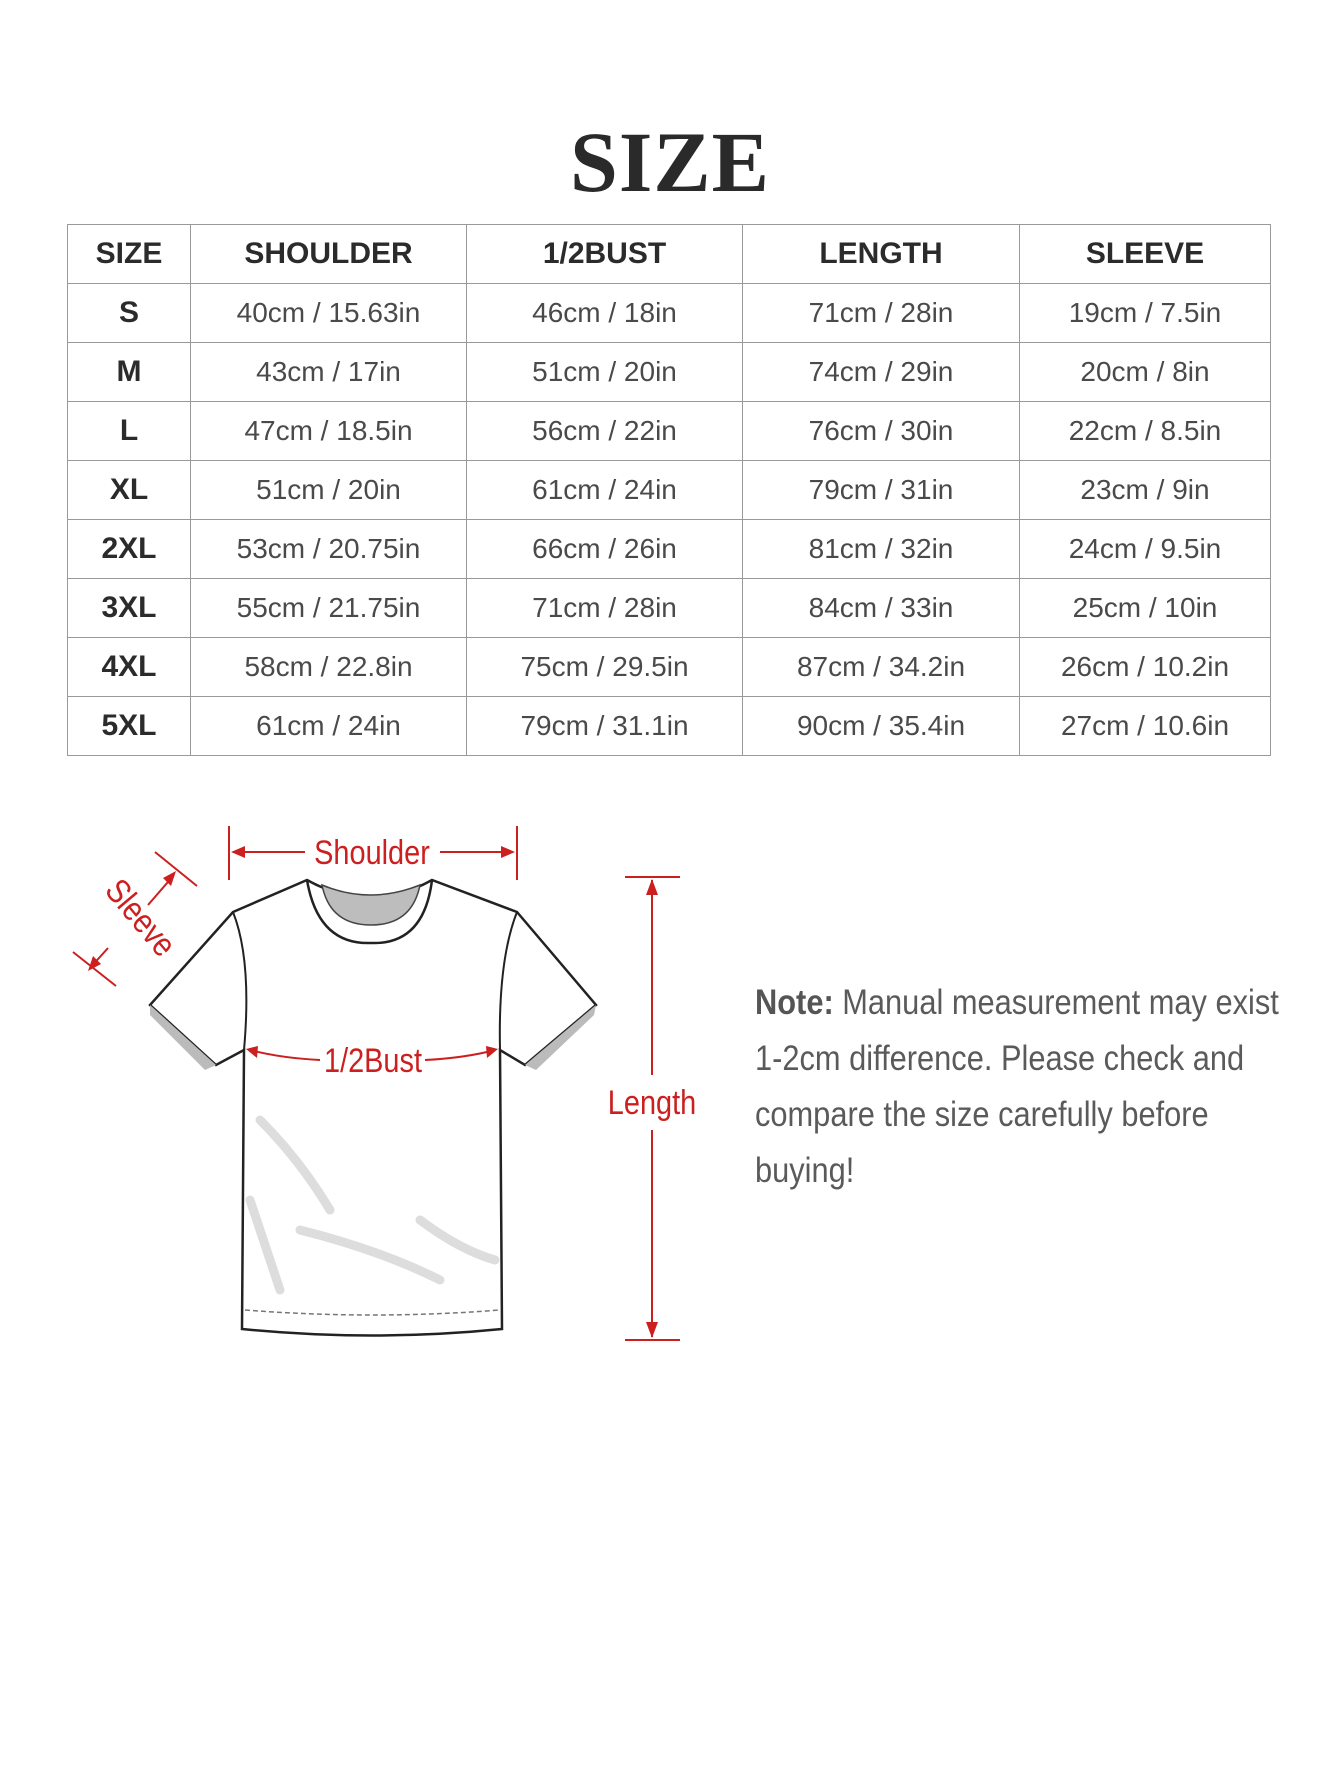 The width and height of the screenshot is (1340, 1785). What do you see at coordinates (129, 549) in the screenshot?
I see `size-cell: 2XL` at bounding box center [129, 549].